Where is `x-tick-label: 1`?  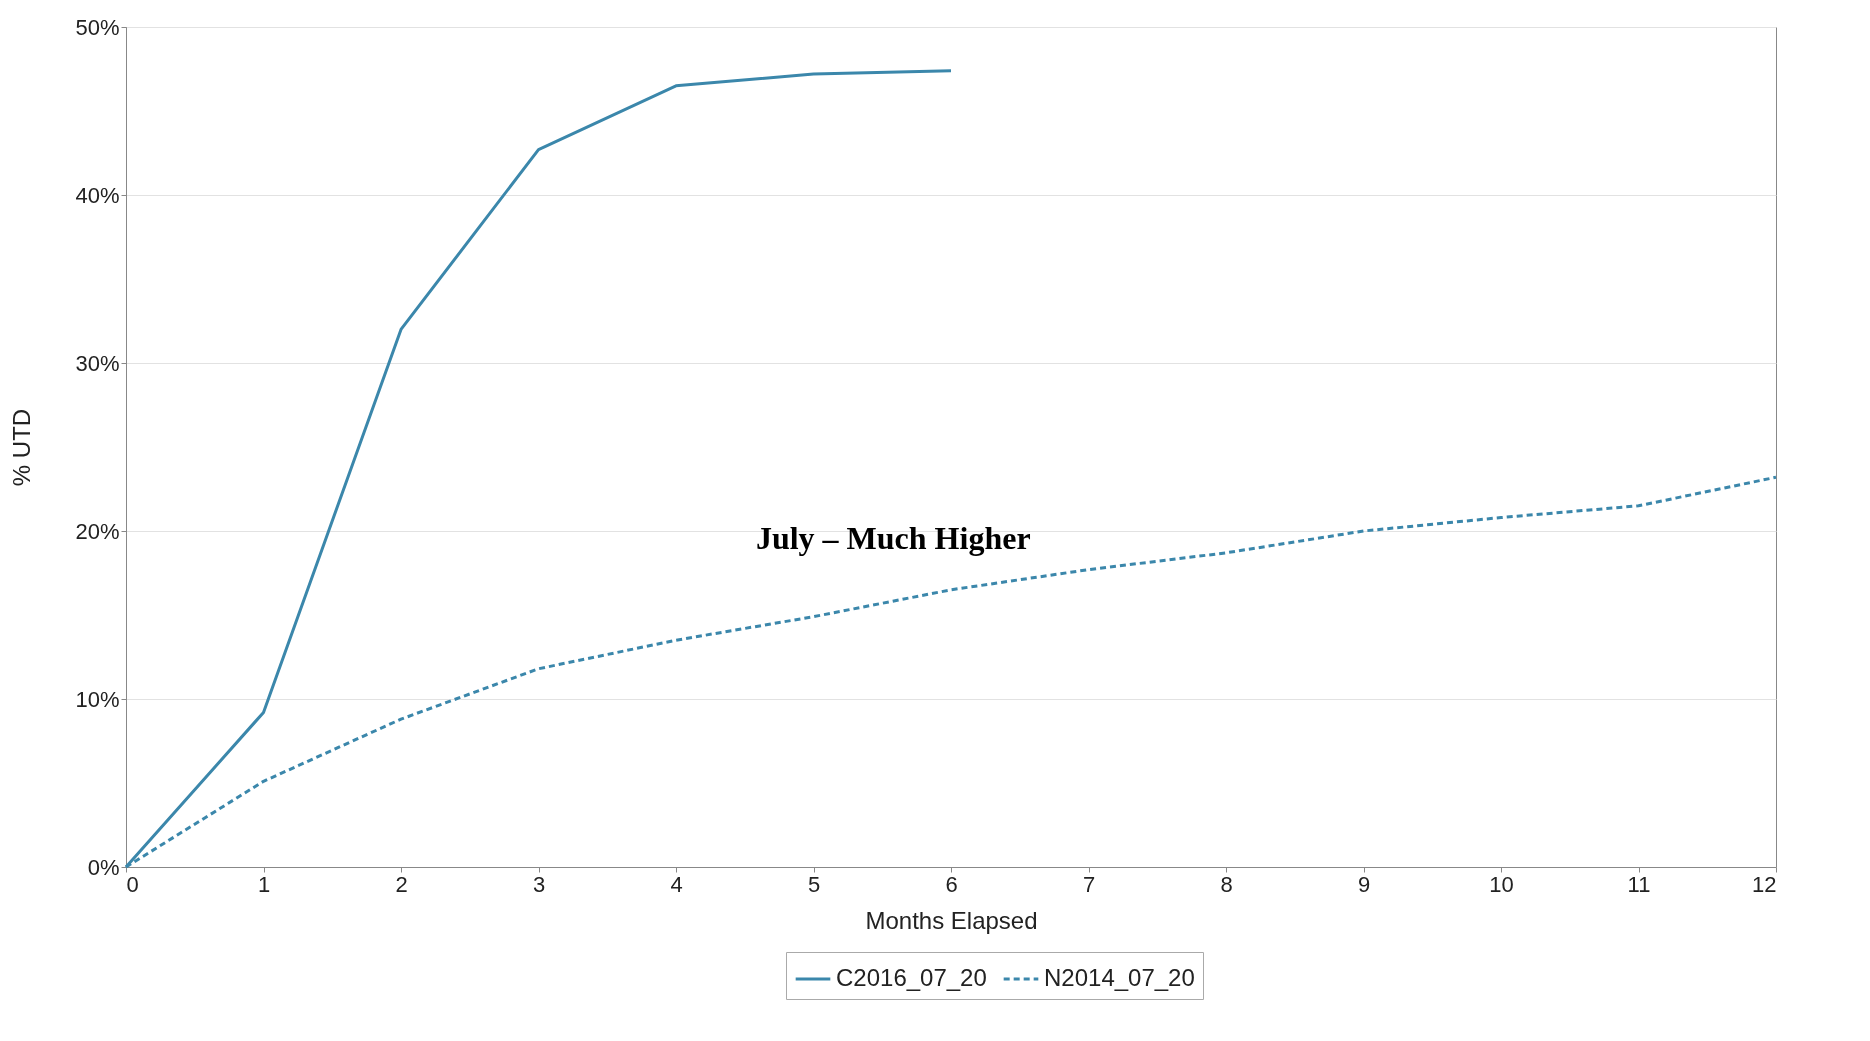
x-tick-label: 1 is located at coordinates (264, 884).